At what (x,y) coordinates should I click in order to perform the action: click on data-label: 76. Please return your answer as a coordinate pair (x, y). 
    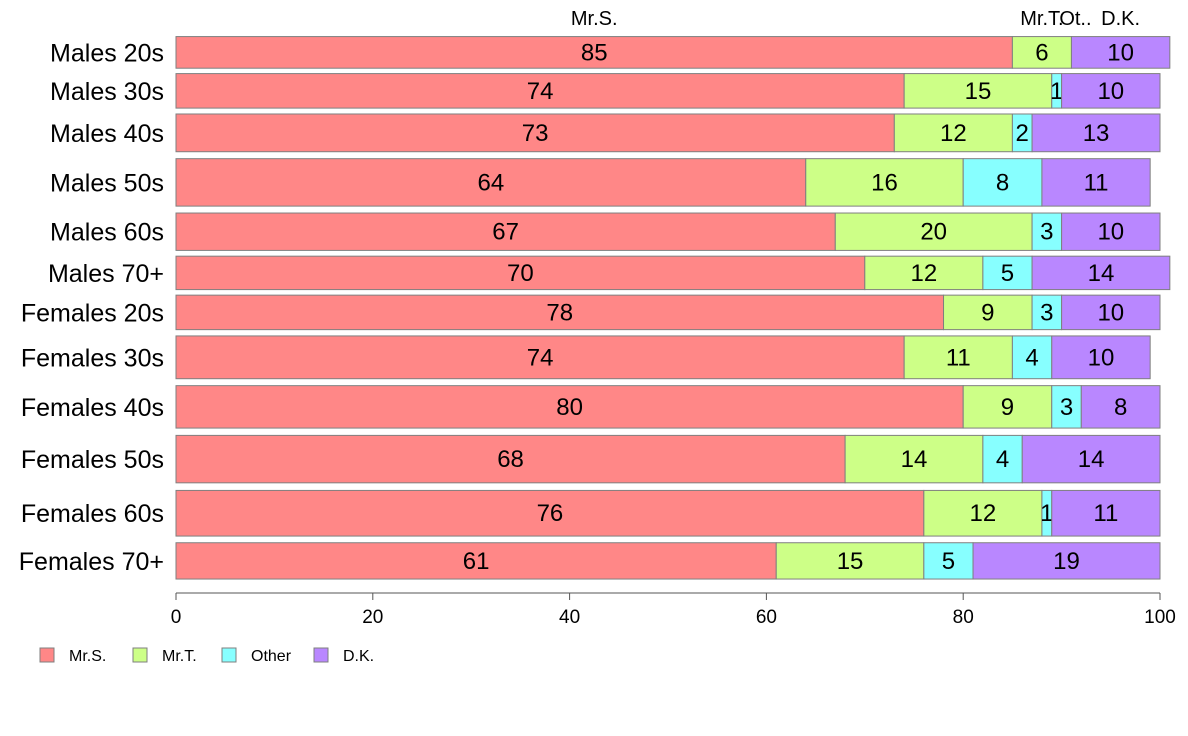
    Looking at the image, I should click on (550, 513).